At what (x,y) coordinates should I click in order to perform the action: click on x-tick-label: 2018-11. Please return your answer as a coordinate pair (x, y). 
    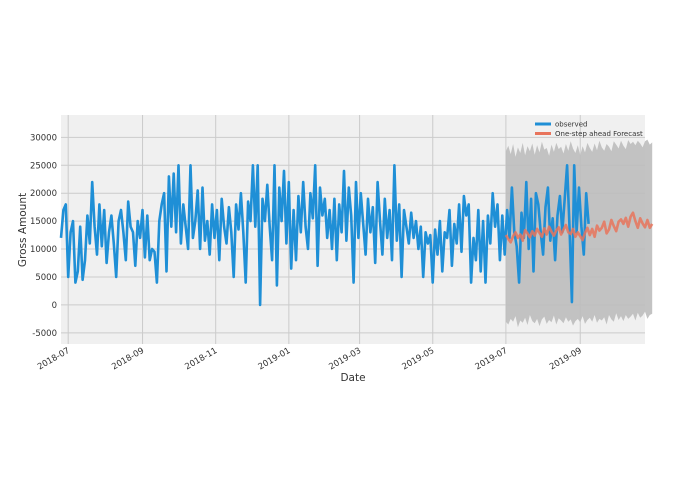
    Looking at the image, I should click on (201, 359).